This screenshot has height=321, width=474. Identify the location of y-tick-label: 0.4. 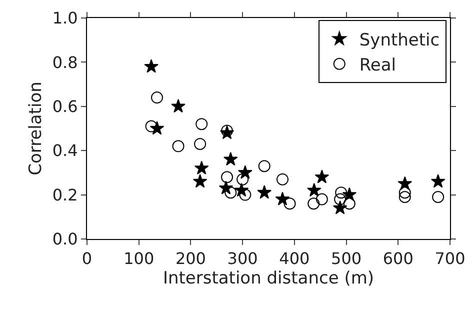
(65, 150).